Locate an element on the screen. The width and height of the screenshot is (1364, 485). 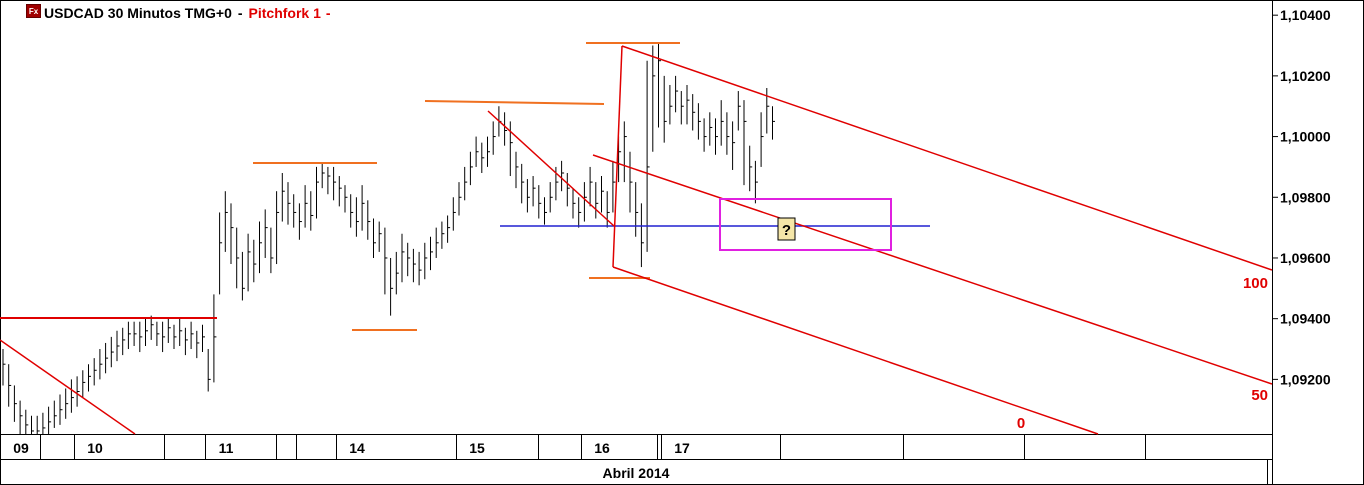
chart-title-bar: USDCAD 30 Minutos TMG+0 - Pitchfork 1 - is located at coordinates (178, 13).